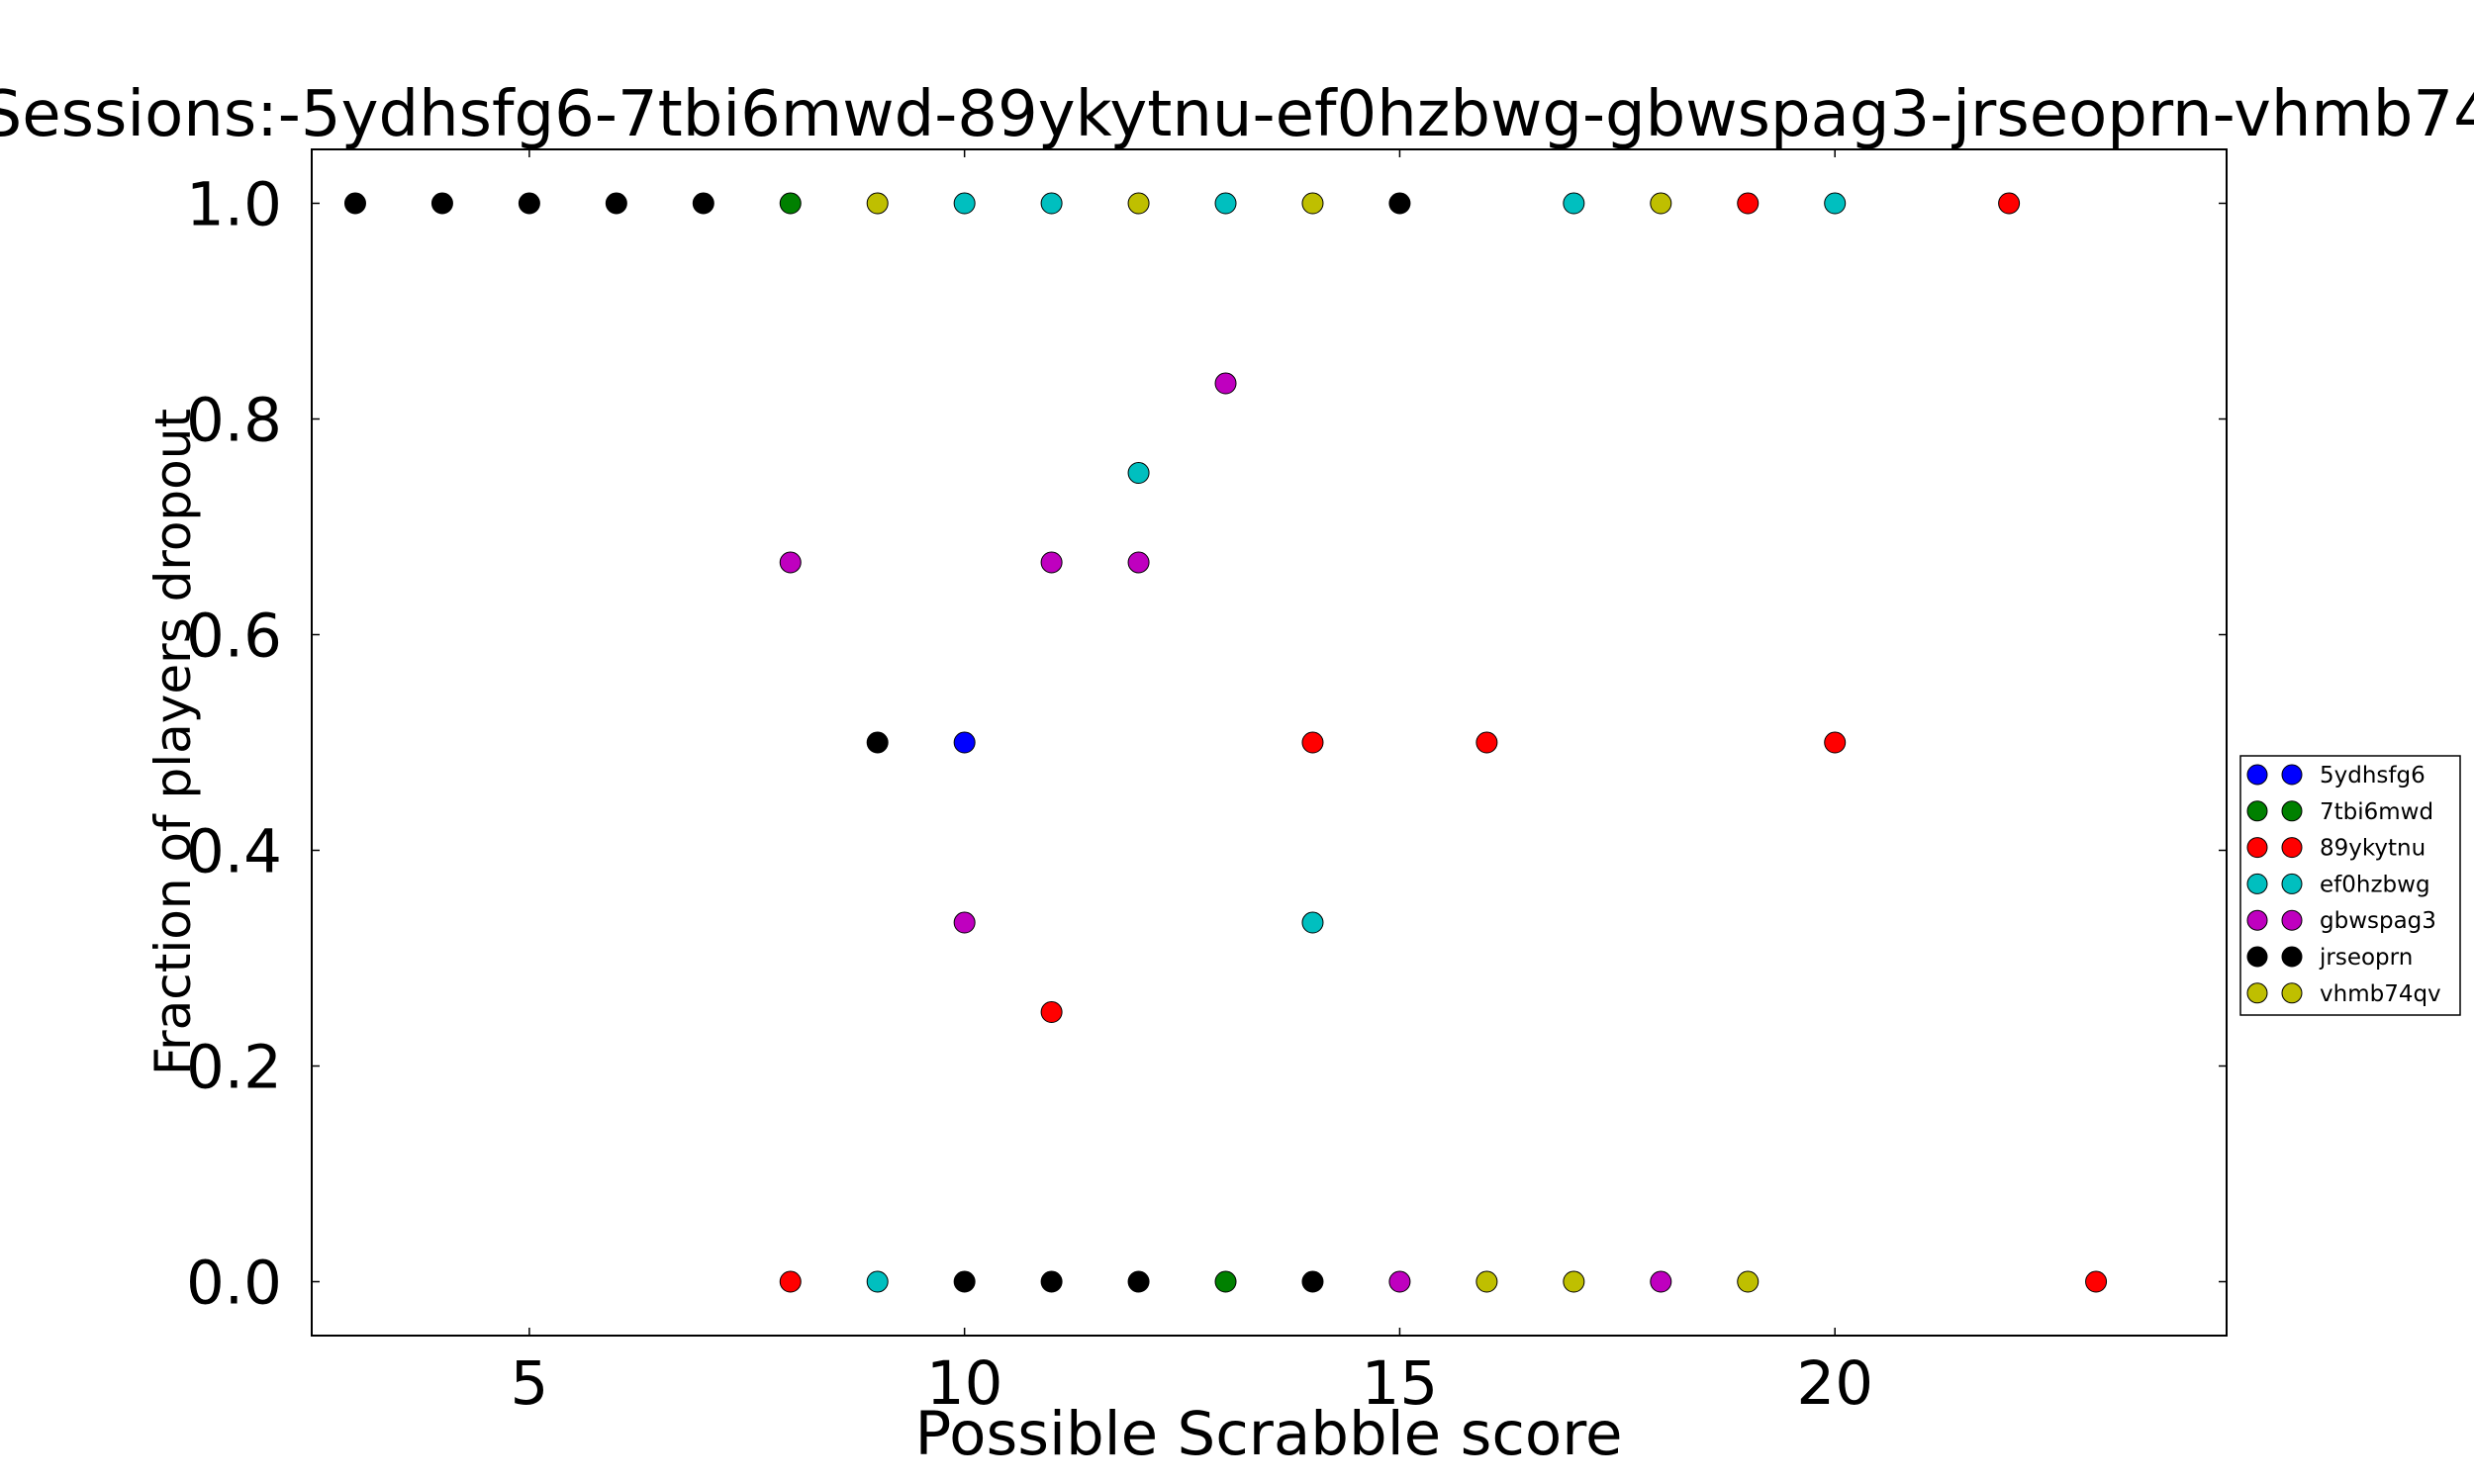 The width and height of the screenshot is (2474, 1484). What do you see at coordinates (2373, 775) in the screenshot?
I see `legend-label-5ydhsfg6: 5ydhsfg6` at bounding box center [2373, 775].